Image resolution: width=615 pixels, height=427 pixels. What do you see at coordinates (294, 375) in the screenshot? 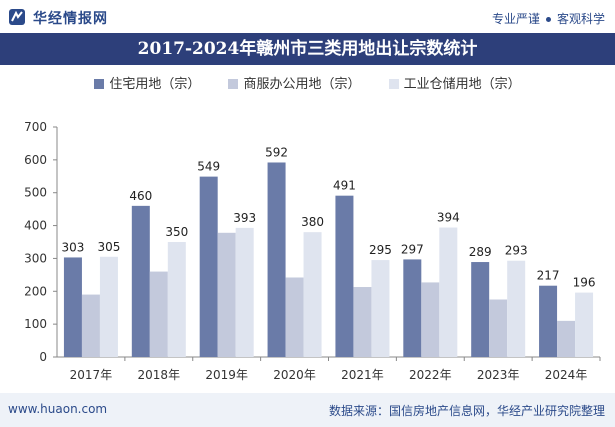
I see `x-tick-label: 2020年` at bounding box center [294, 375].